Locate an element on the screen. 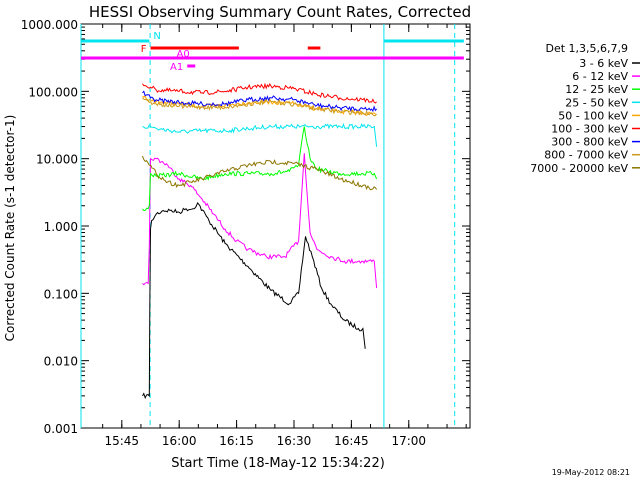  x-tick-label: 15:45 is located at coordinates (121, 441).